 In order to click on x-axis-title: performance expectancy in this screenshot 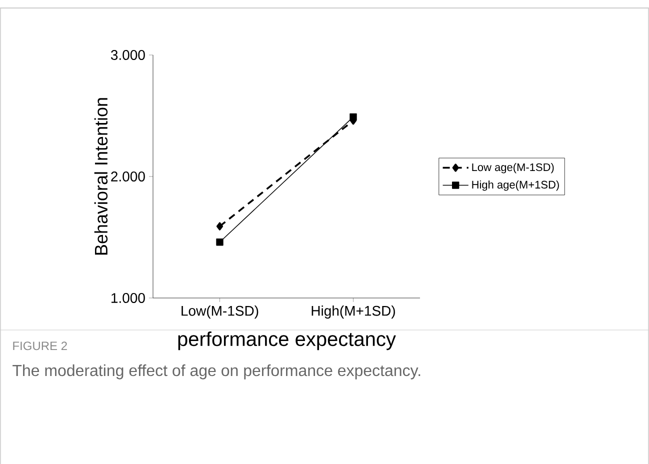, I will do `click(287, 340)`.